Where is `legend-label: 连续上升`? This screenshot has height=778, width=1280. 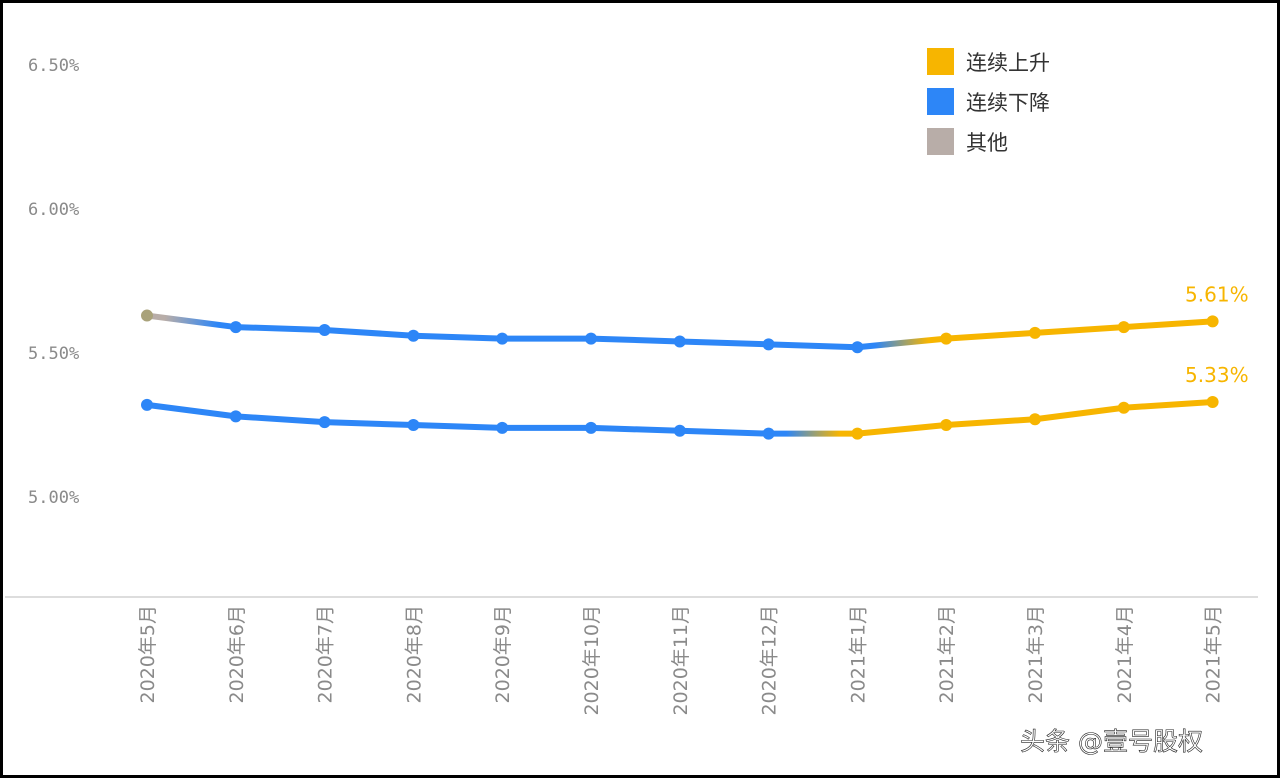
legend-label: 连续上升 is located at coordinates (1008, 63).